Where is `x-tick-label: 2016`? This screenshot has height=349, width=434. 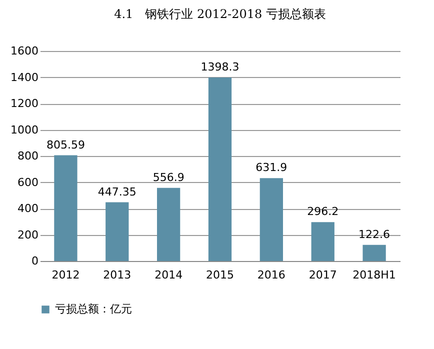 x-tick-label: 2016 is located at coordinates (271, 275).